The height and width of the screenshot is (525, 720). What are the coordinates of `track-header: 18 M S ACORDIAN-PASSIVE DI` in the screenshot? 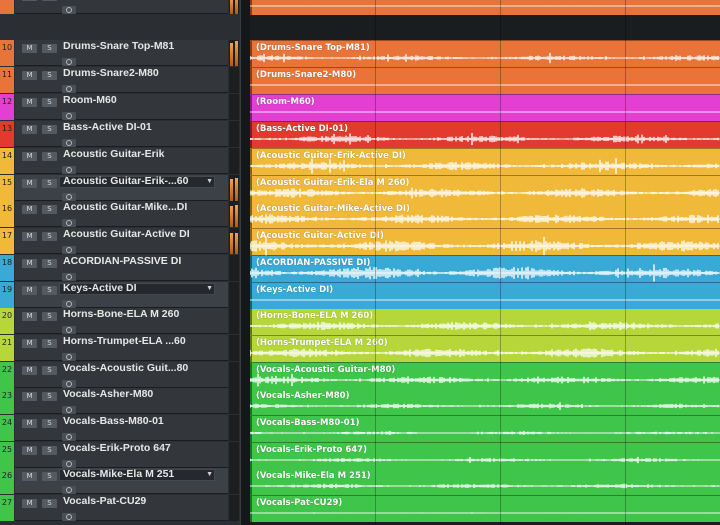 It's located at (120, 268).